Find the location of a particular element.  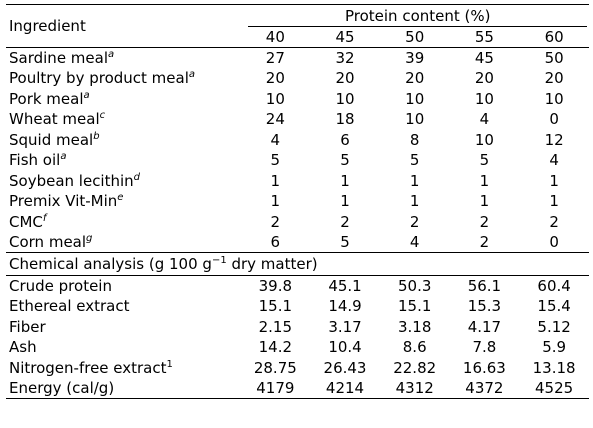

level-header: 45 is located at coordinates (345, 37).